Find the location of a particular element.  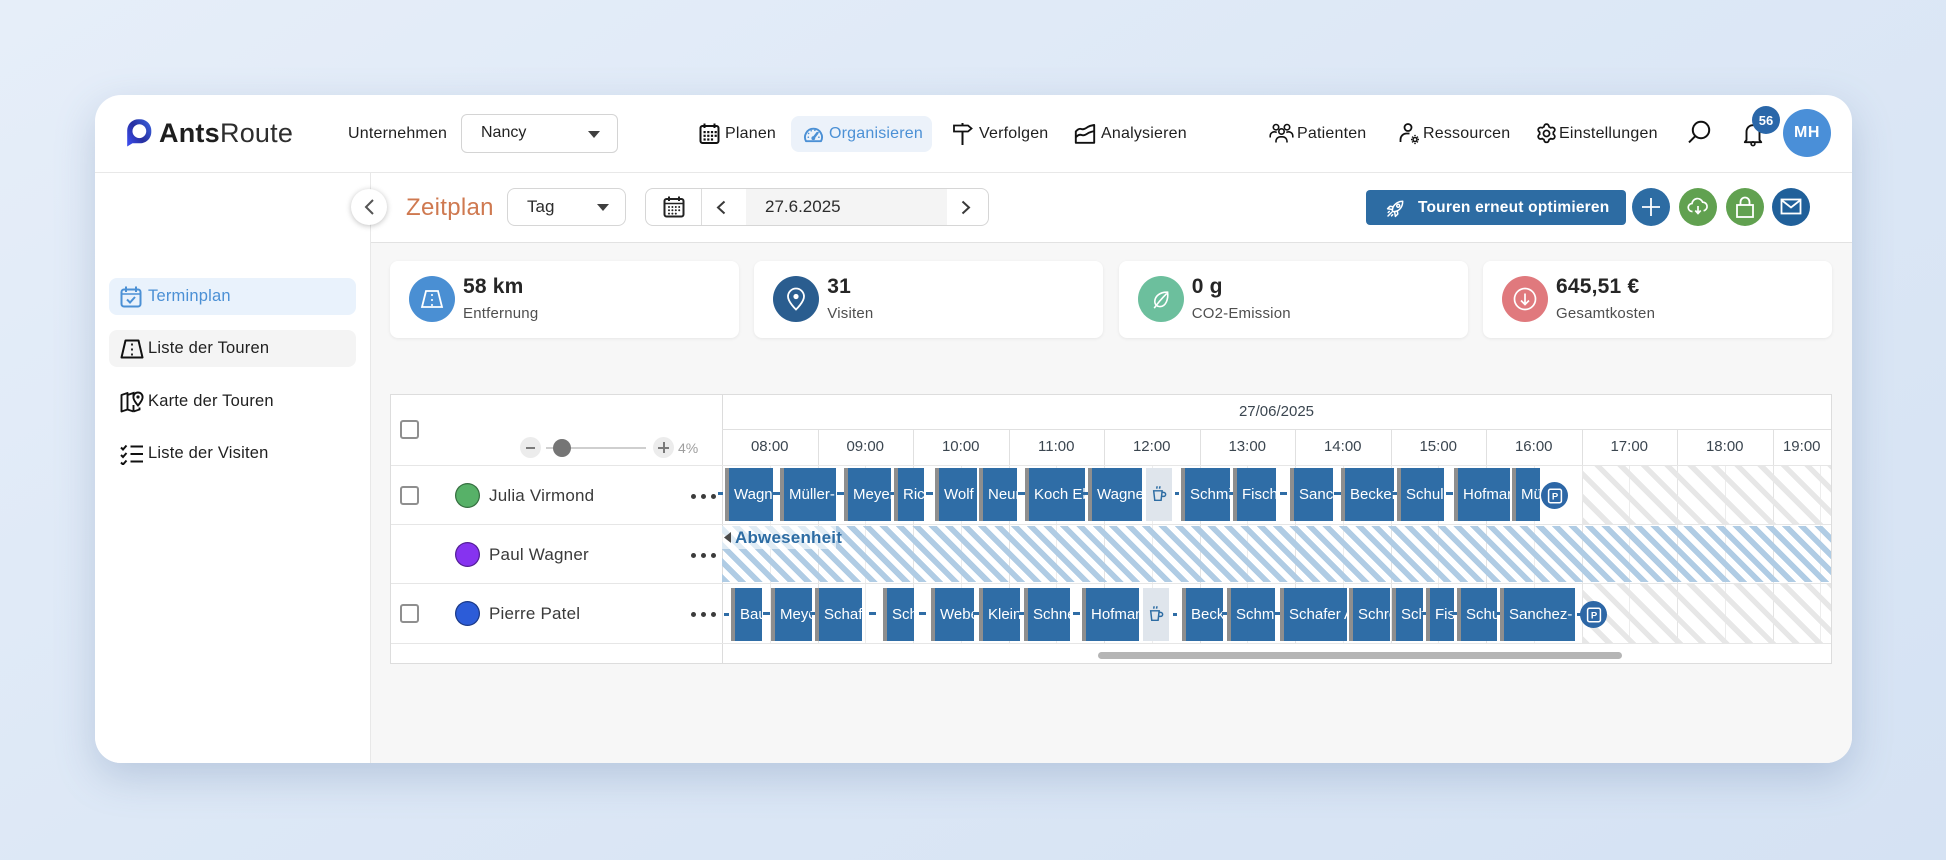

svg-text: Route is located at coordinates (256, 133).